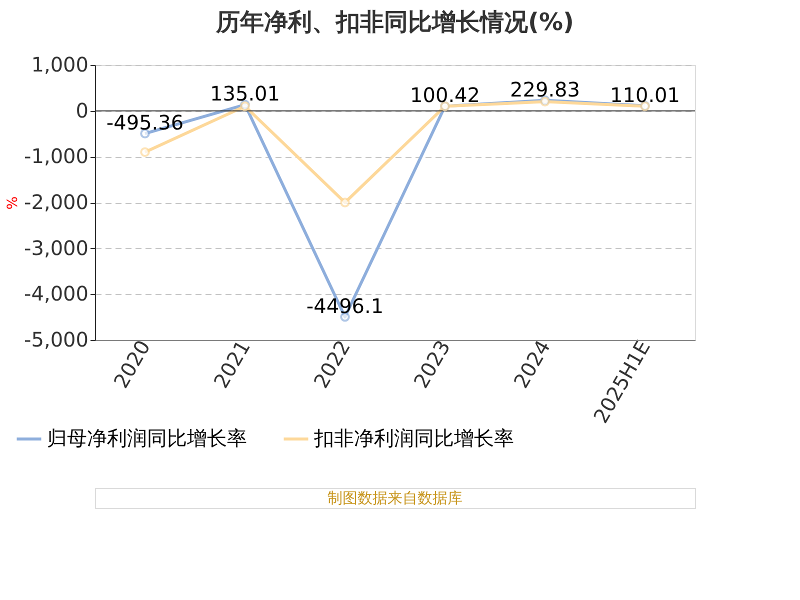 The width and height of the screenshot is (800, 600). What do you see at coordinates (59, 64) in the screenshot?
I see `y-tick-label: 1,000` at bounding box center [59, 64].